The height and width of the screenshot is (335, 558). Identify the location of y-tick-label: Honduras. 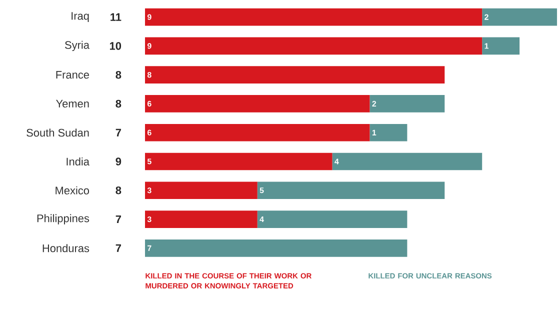
(66, 248).